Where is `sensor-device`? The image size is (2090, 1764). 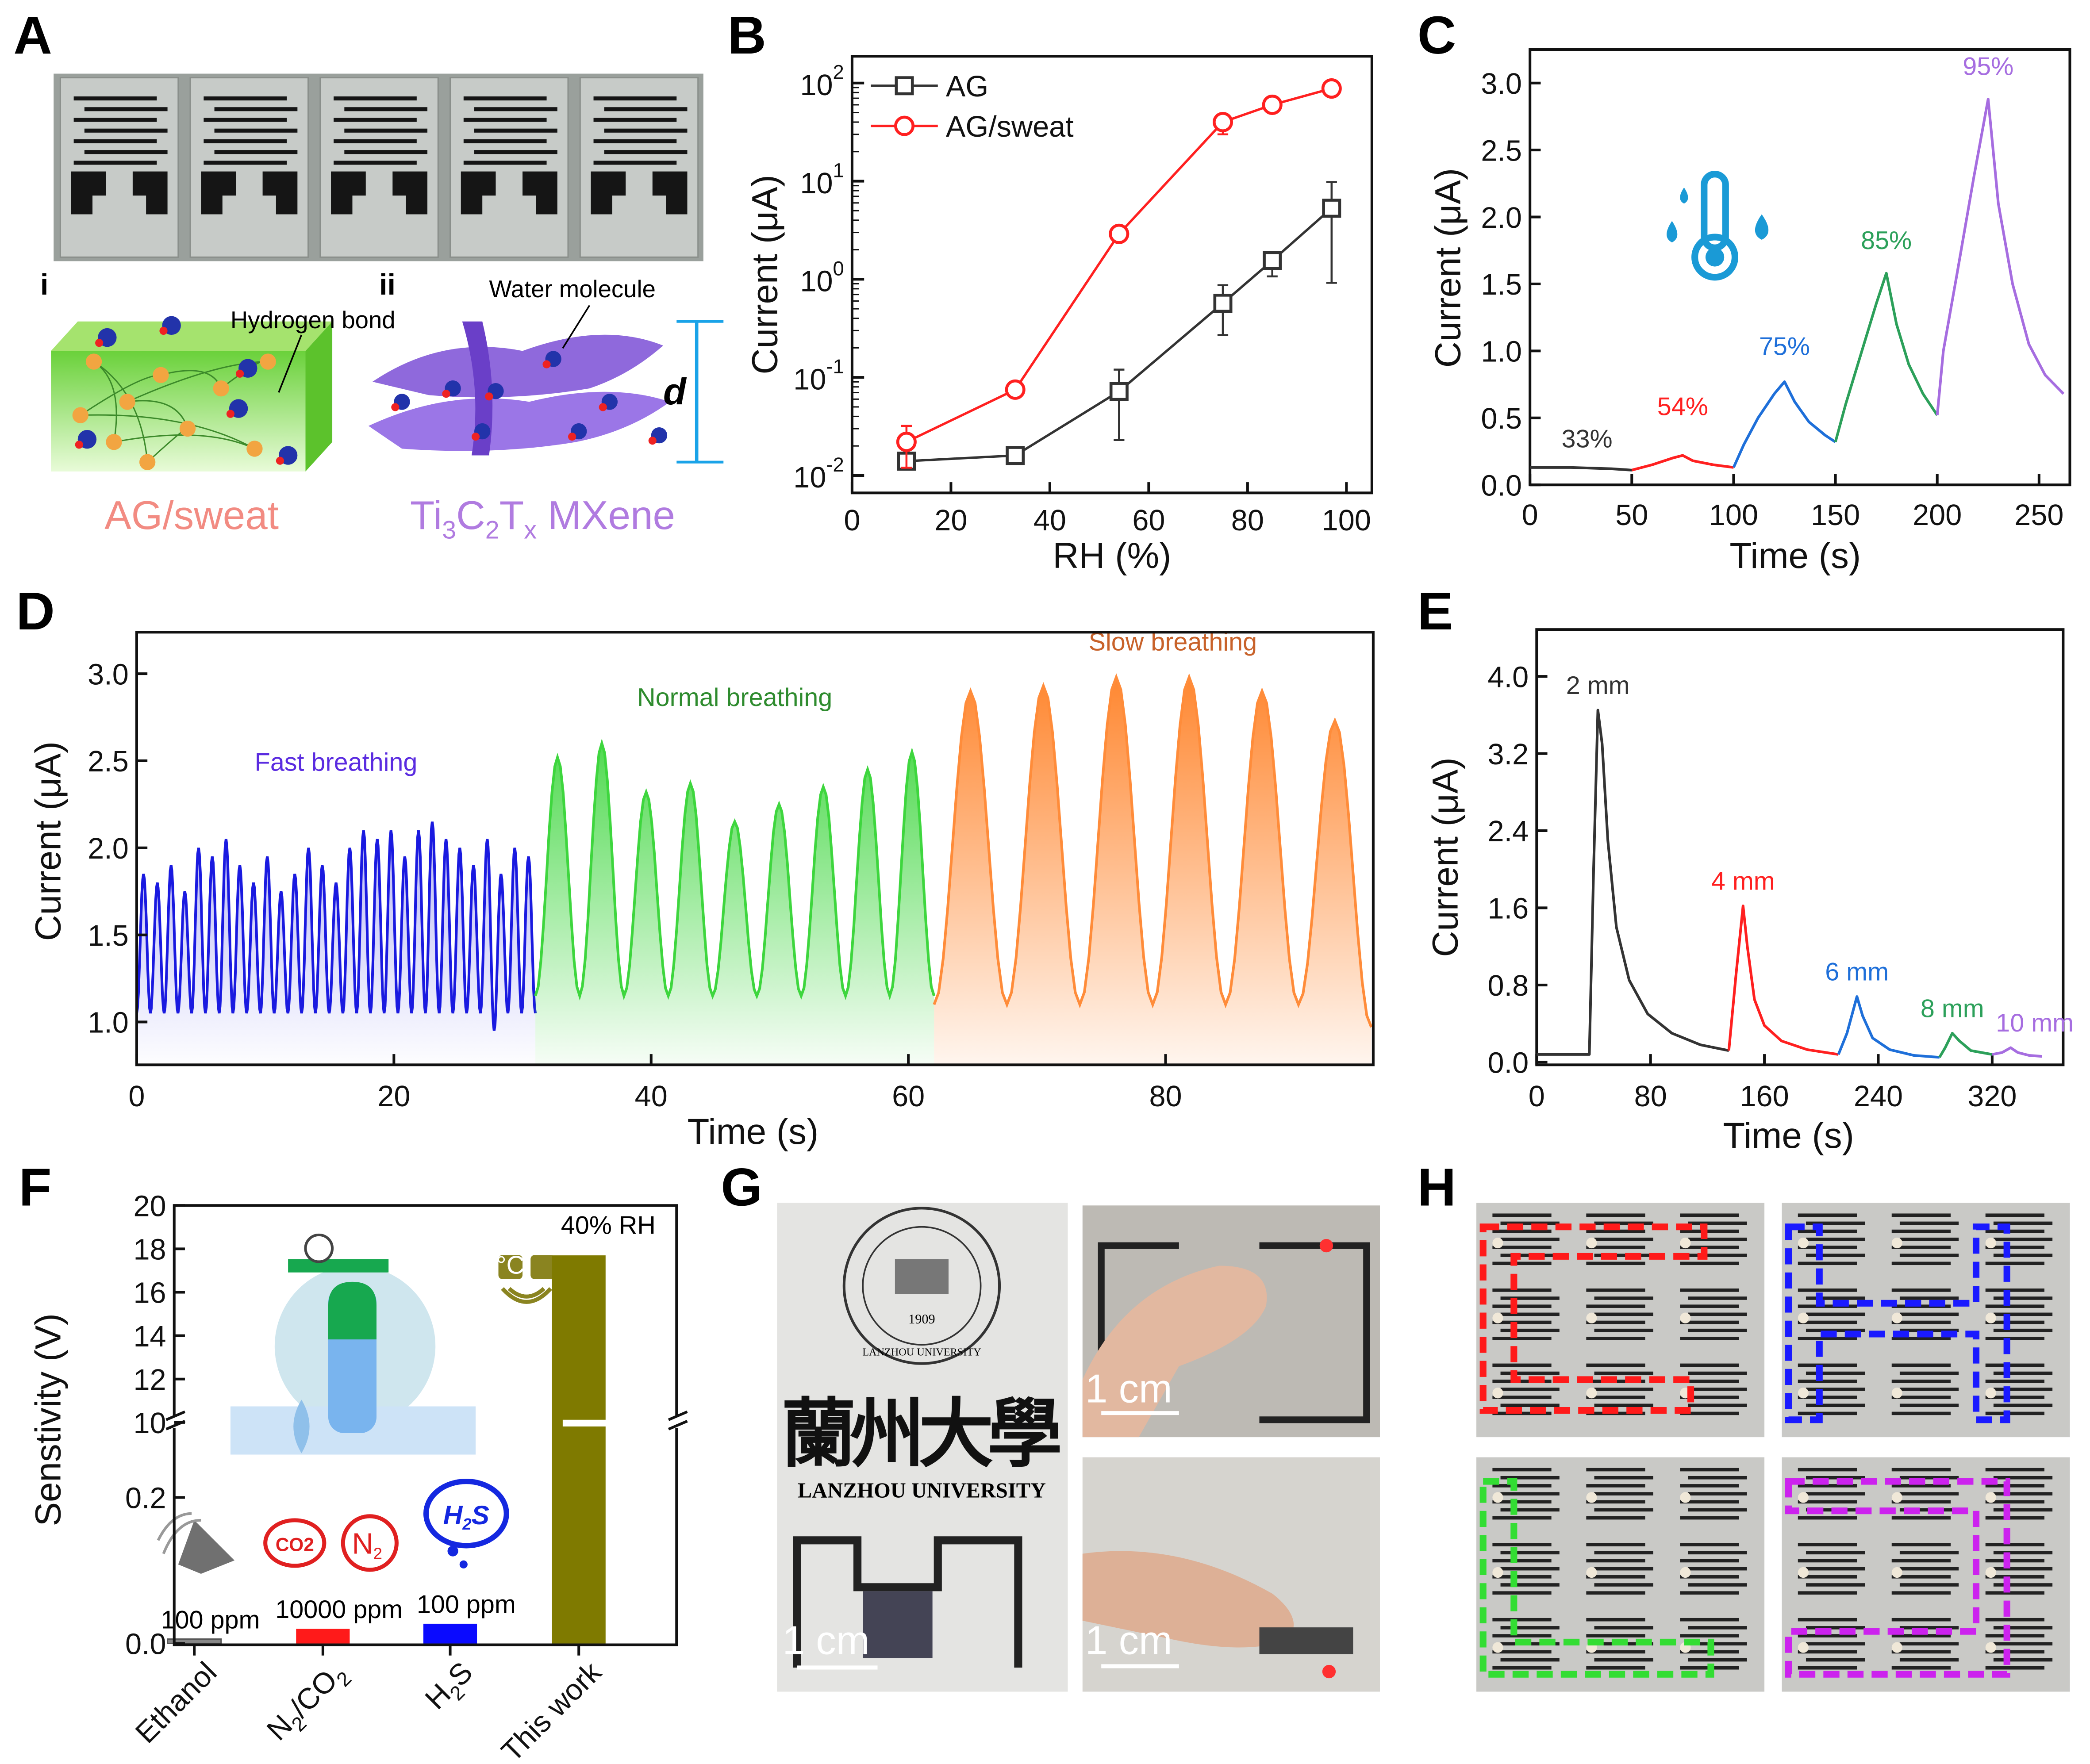
sensor-device is located at coordinates (1306, 1640).